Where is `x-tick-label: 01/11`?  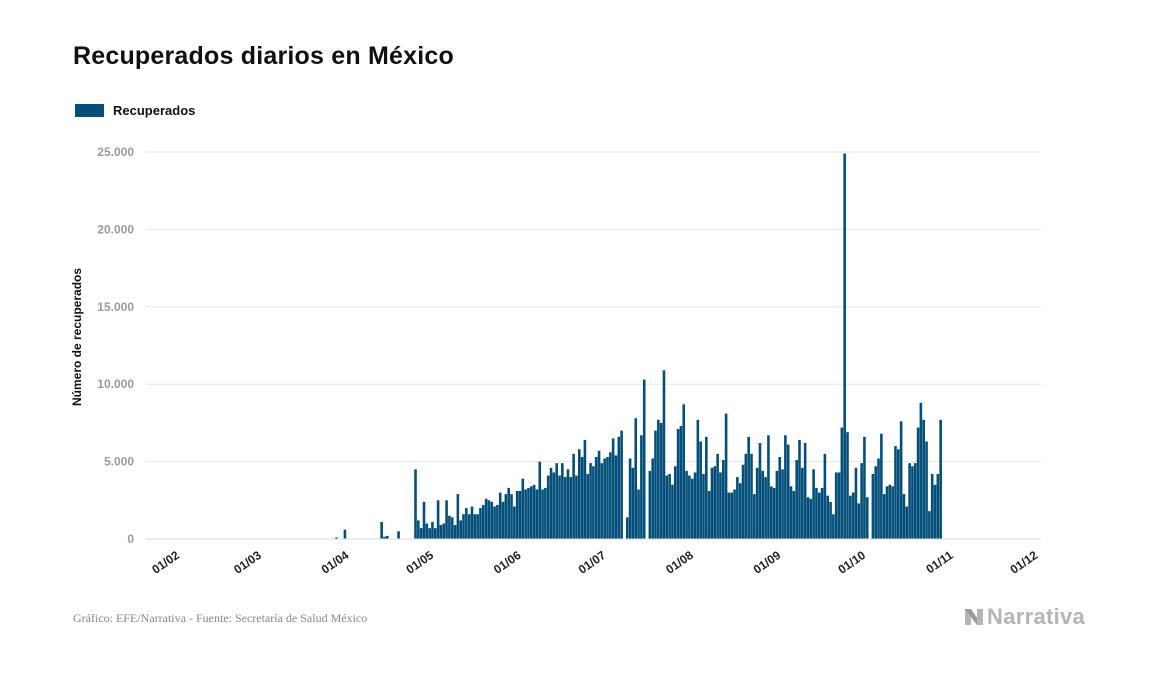
x-tick-label: 01/11 is located at coordinates (939, 562).